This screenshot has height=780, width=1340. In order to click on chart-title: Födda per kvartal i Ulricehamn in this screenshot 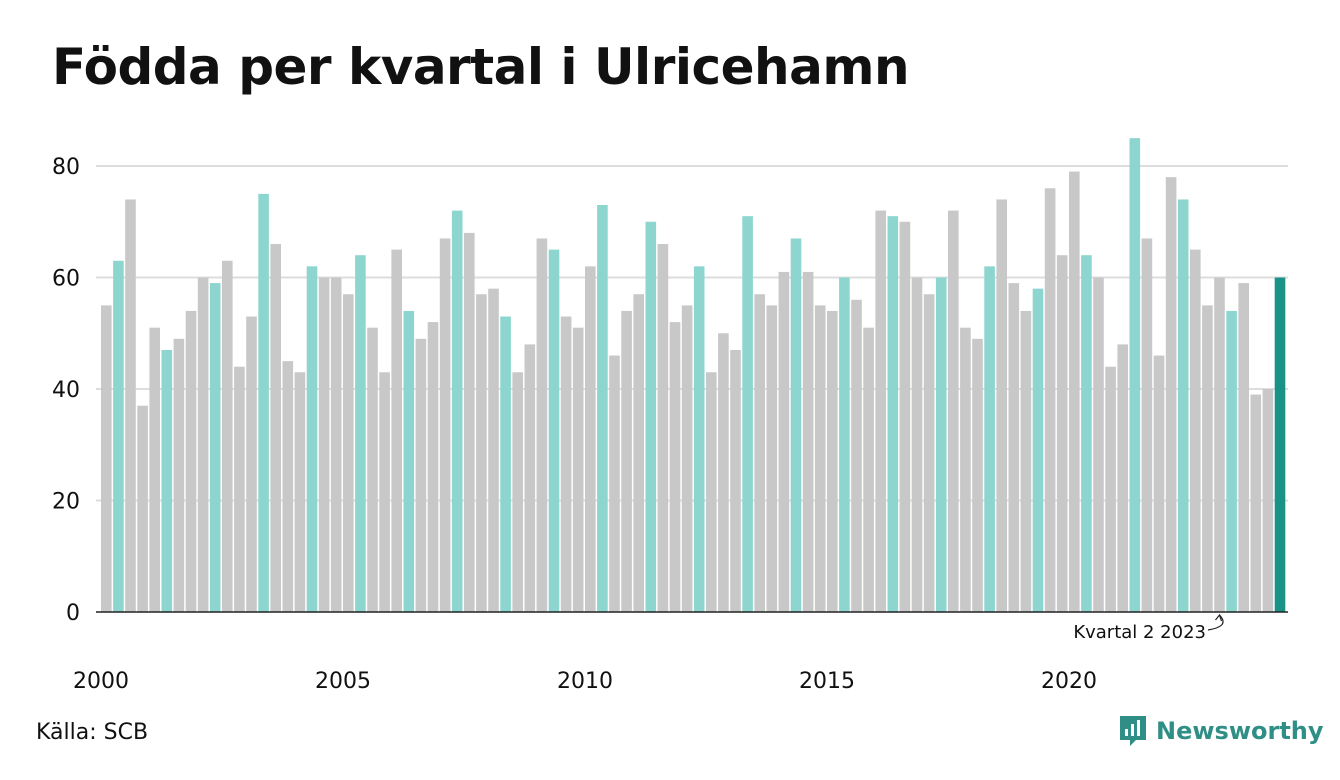, I will do `click(481, 67)`.